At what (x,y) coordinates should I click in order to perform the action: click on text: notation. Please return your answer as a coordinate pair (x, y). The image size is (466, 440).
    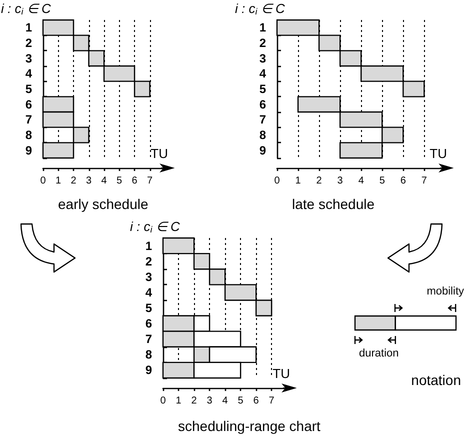
    Looking at the image, I should click on (436, 380).